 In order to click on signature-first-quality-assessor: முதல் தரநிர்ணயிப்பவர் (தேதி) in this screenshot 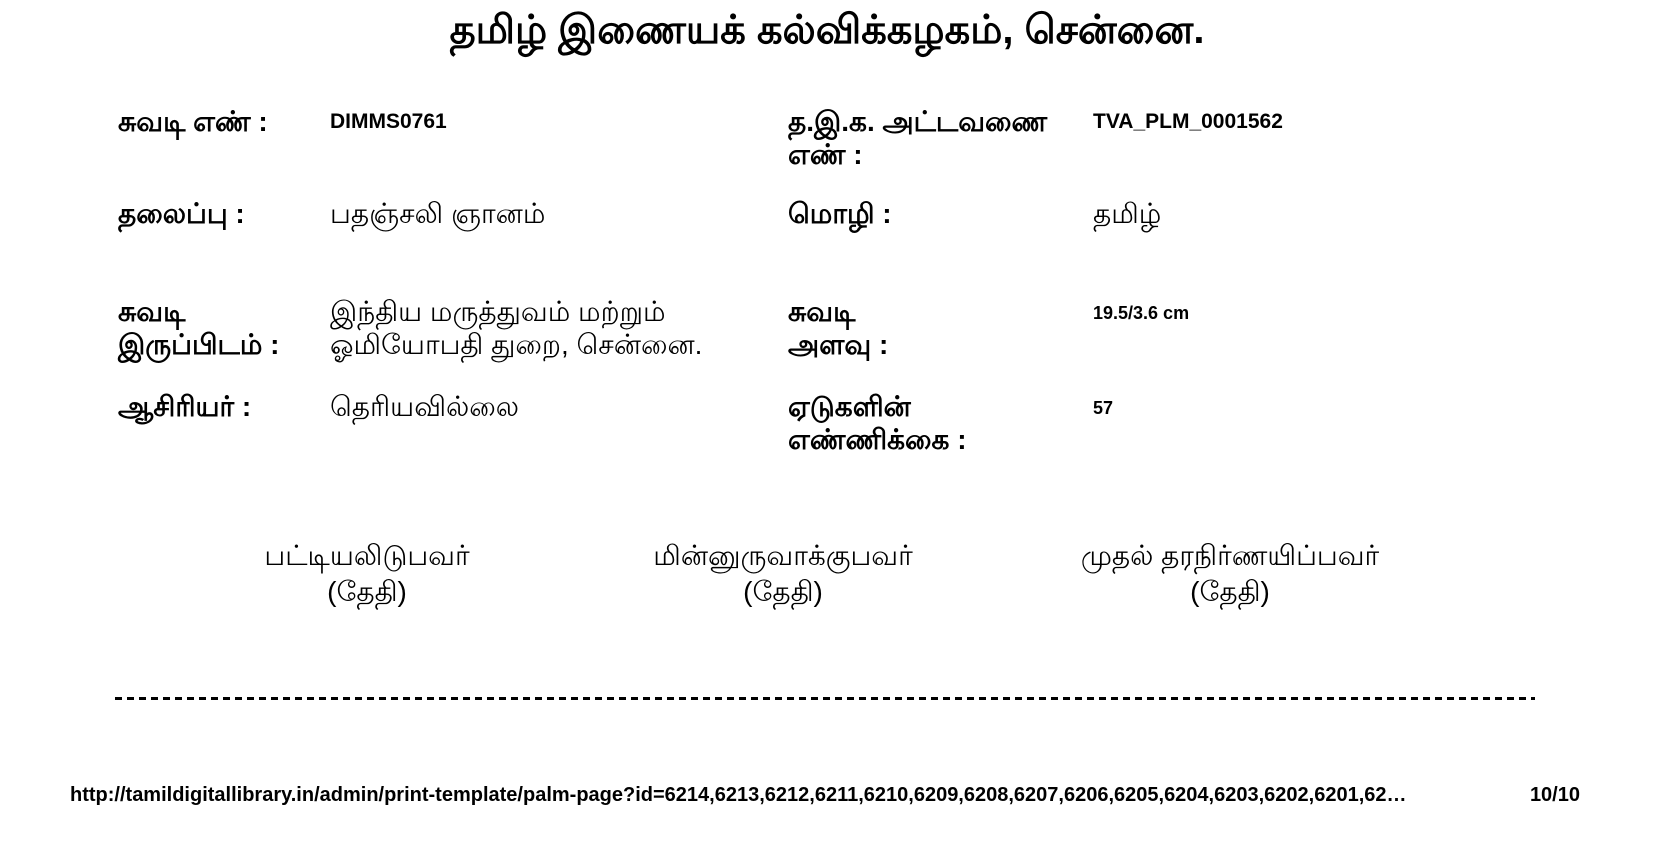, I will do `click(1230, 574)`.